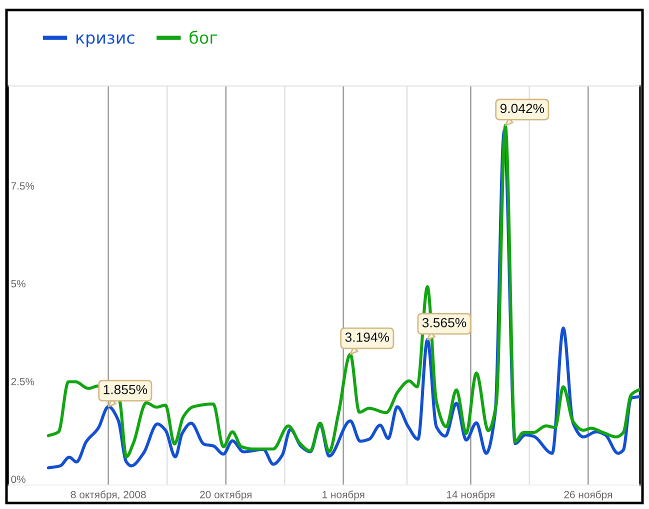  Describe the element at coordinates (522, 109) in the screenshot. I see `annotation: 9.042%` at that location.